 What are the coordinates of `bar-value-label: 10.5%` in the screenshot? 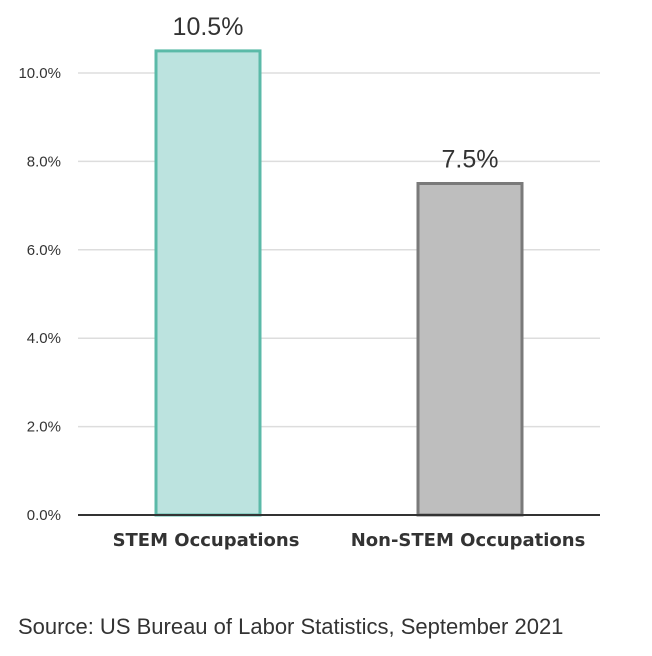 It's located at (208, 27).